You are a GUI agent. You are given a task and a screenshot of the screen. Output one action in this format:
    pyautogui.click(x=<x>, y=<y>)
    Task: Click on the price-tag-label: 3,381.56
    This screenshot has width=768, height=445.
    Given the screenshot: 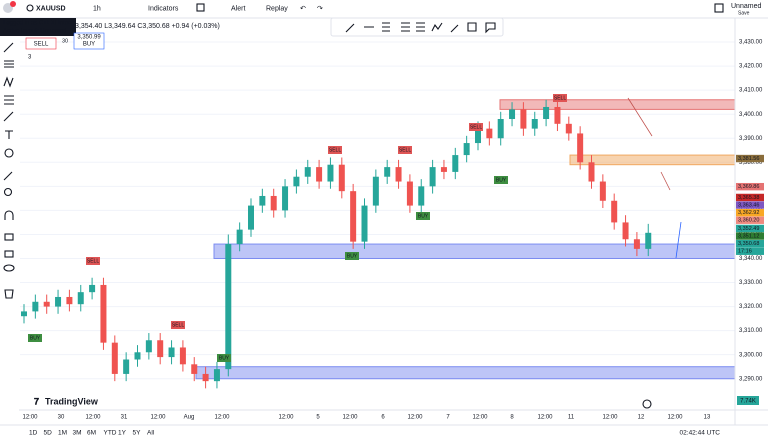 What is the action you would take?
    pyautogui.click(x=748, y=159)
    